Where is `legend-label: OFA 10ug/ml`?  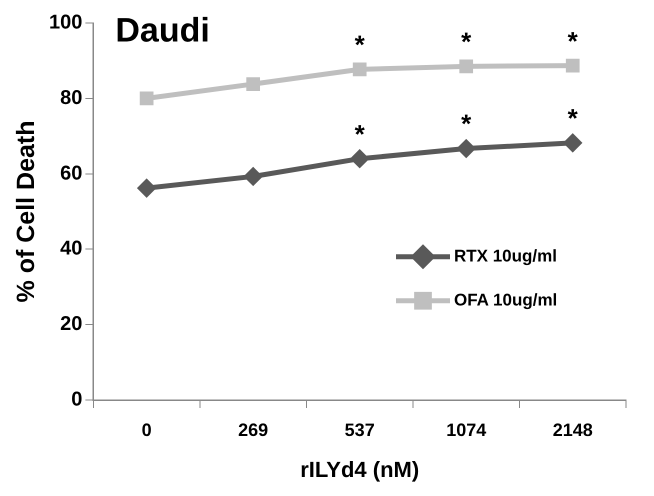
legend-label: OFA 10ug/ml is located at coordinates (506, 300).